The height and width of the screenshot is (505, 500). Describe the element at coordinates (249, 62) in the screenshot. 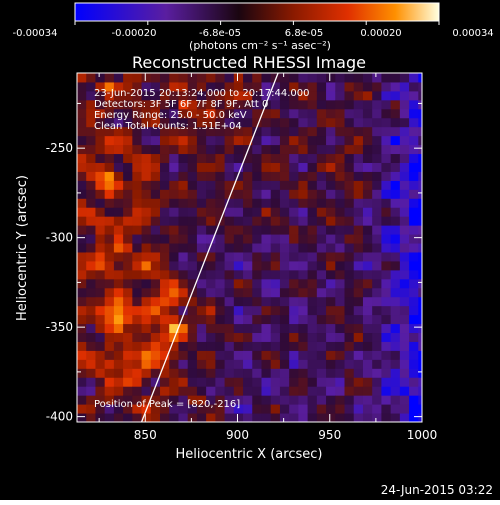

I see `chart-title: Reconstructed RHESSI Image` at that location.